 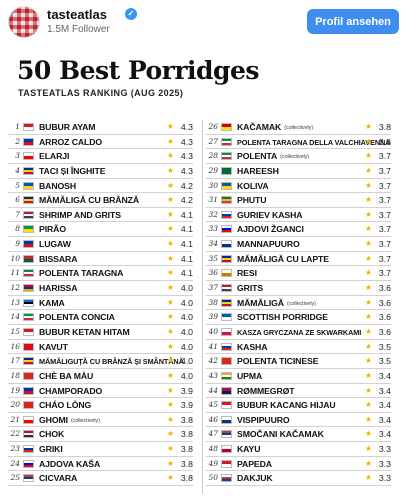 What do you see at coordinates (65, 405) in the screenshot?
I see `dish-name: CHÁO LÒNG` at bounding box center [65, 405].